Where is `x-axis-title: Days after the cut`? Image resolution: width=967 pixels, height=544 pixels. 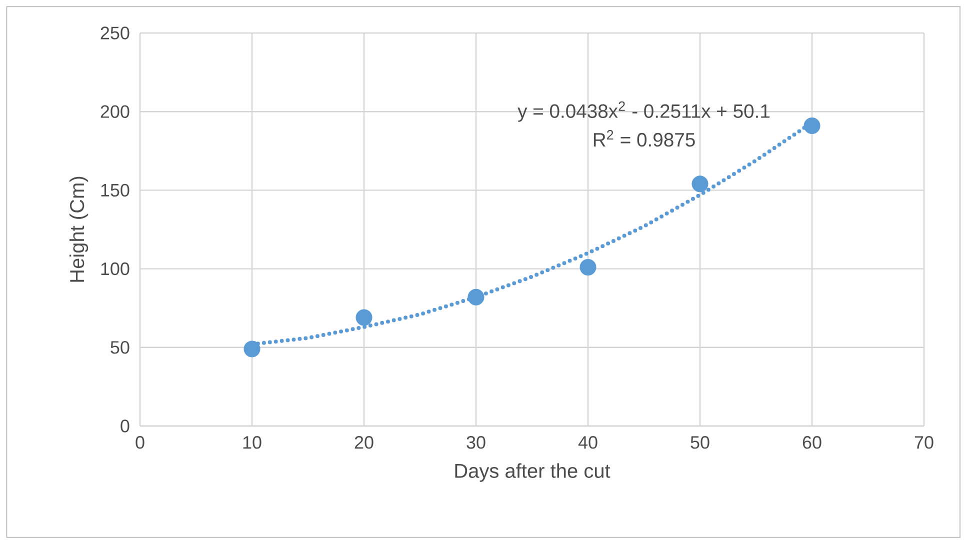
x-axis-title: Days after the cut is located at coordinates (532, 472).